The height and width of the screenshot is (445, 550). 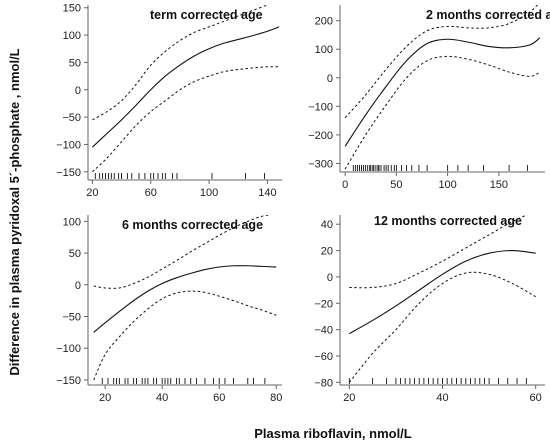 I want to click on y-tick-label-2-months: 200, so click(x=324, y=22).